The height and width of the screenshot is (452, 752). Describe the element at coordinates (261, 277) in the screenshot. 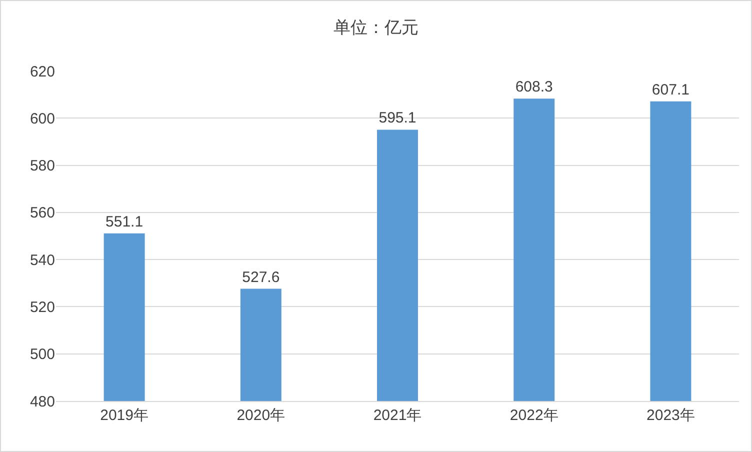

I see `data-label: 527.6` at that location.